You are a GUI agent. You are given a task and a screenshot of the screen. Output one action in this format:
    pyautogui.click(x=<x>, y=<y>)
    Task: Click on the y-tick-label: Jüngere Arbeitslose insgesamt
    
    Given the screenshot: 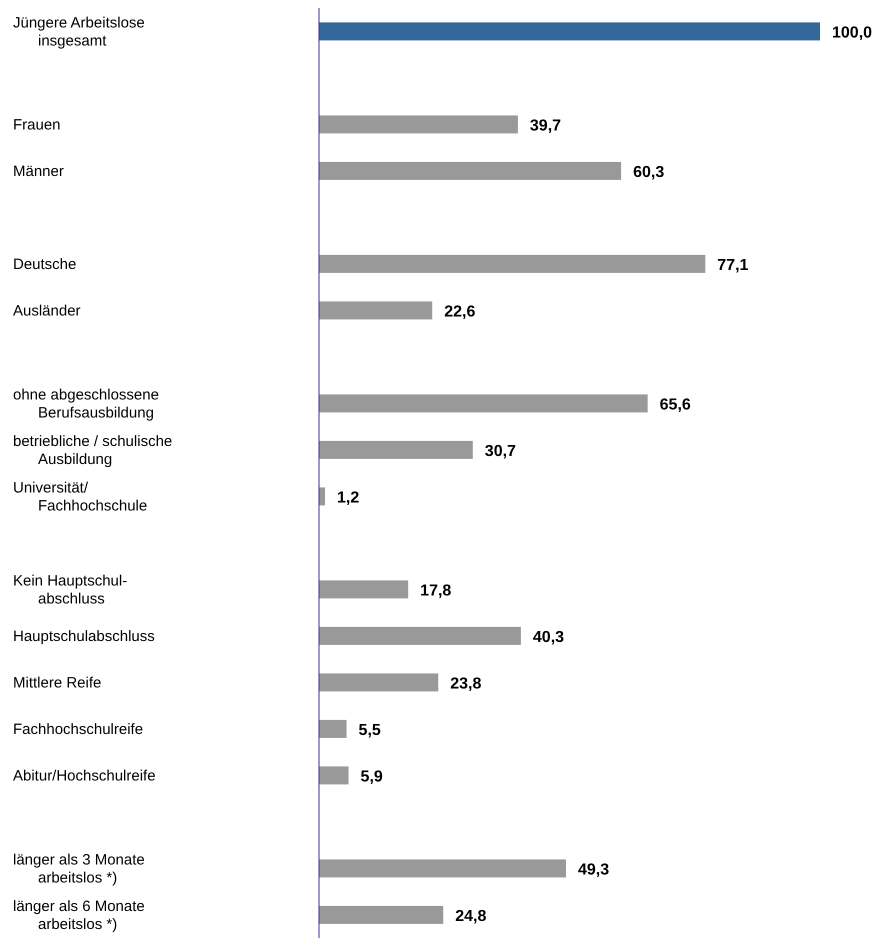 What is the action you would take?
    pyautogui.click(x=79, y=32)
    